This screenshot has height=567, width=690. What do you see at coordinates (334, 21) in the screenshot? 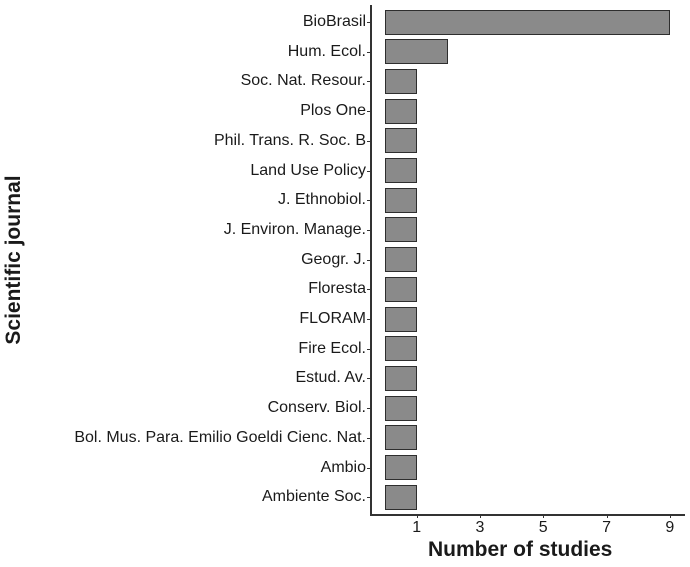
I see `y-tick-label: BioBrasil` at bounding box center [334, 21].